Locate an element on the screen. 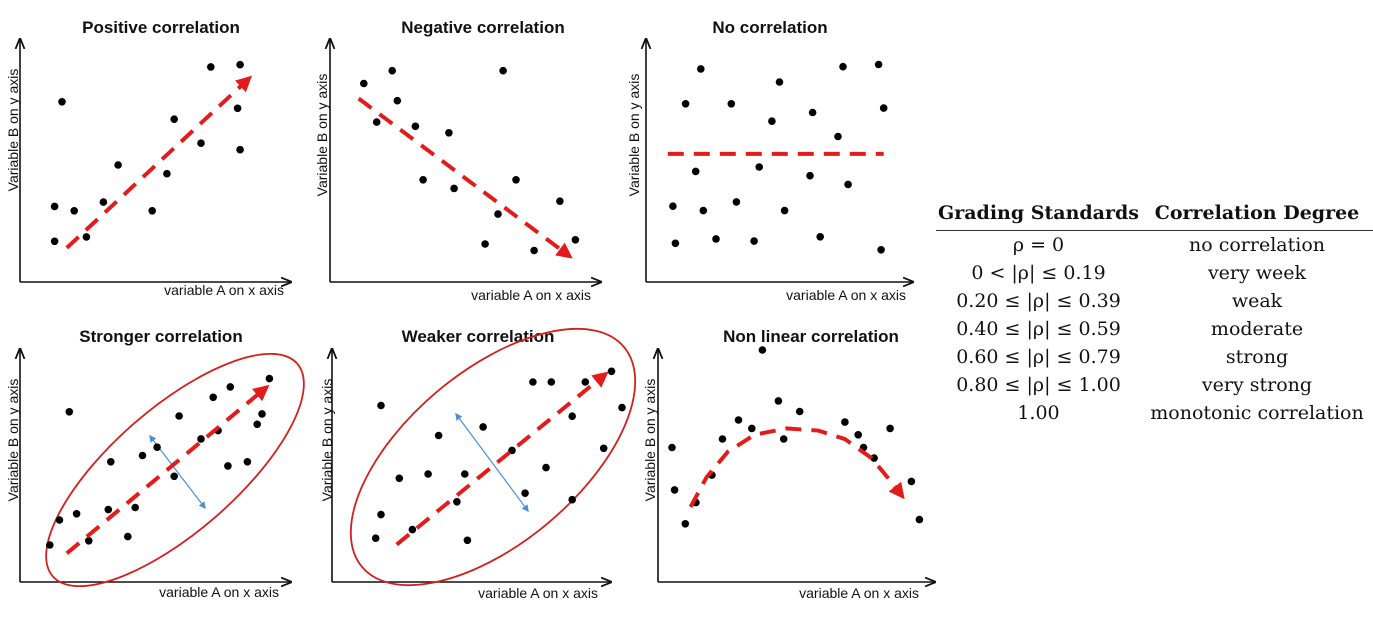 The image size is (1373, 624). table-header-row: Grading Standards Correlation Degree is located at coordinates (1154, 213).